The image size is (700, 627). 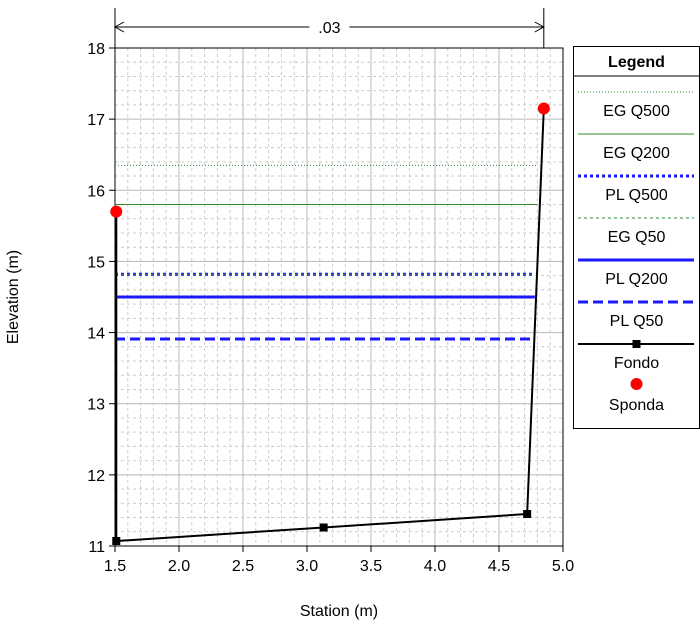 I want to click on legend-label-sponda: Sponda, so click(x=636, y=405).